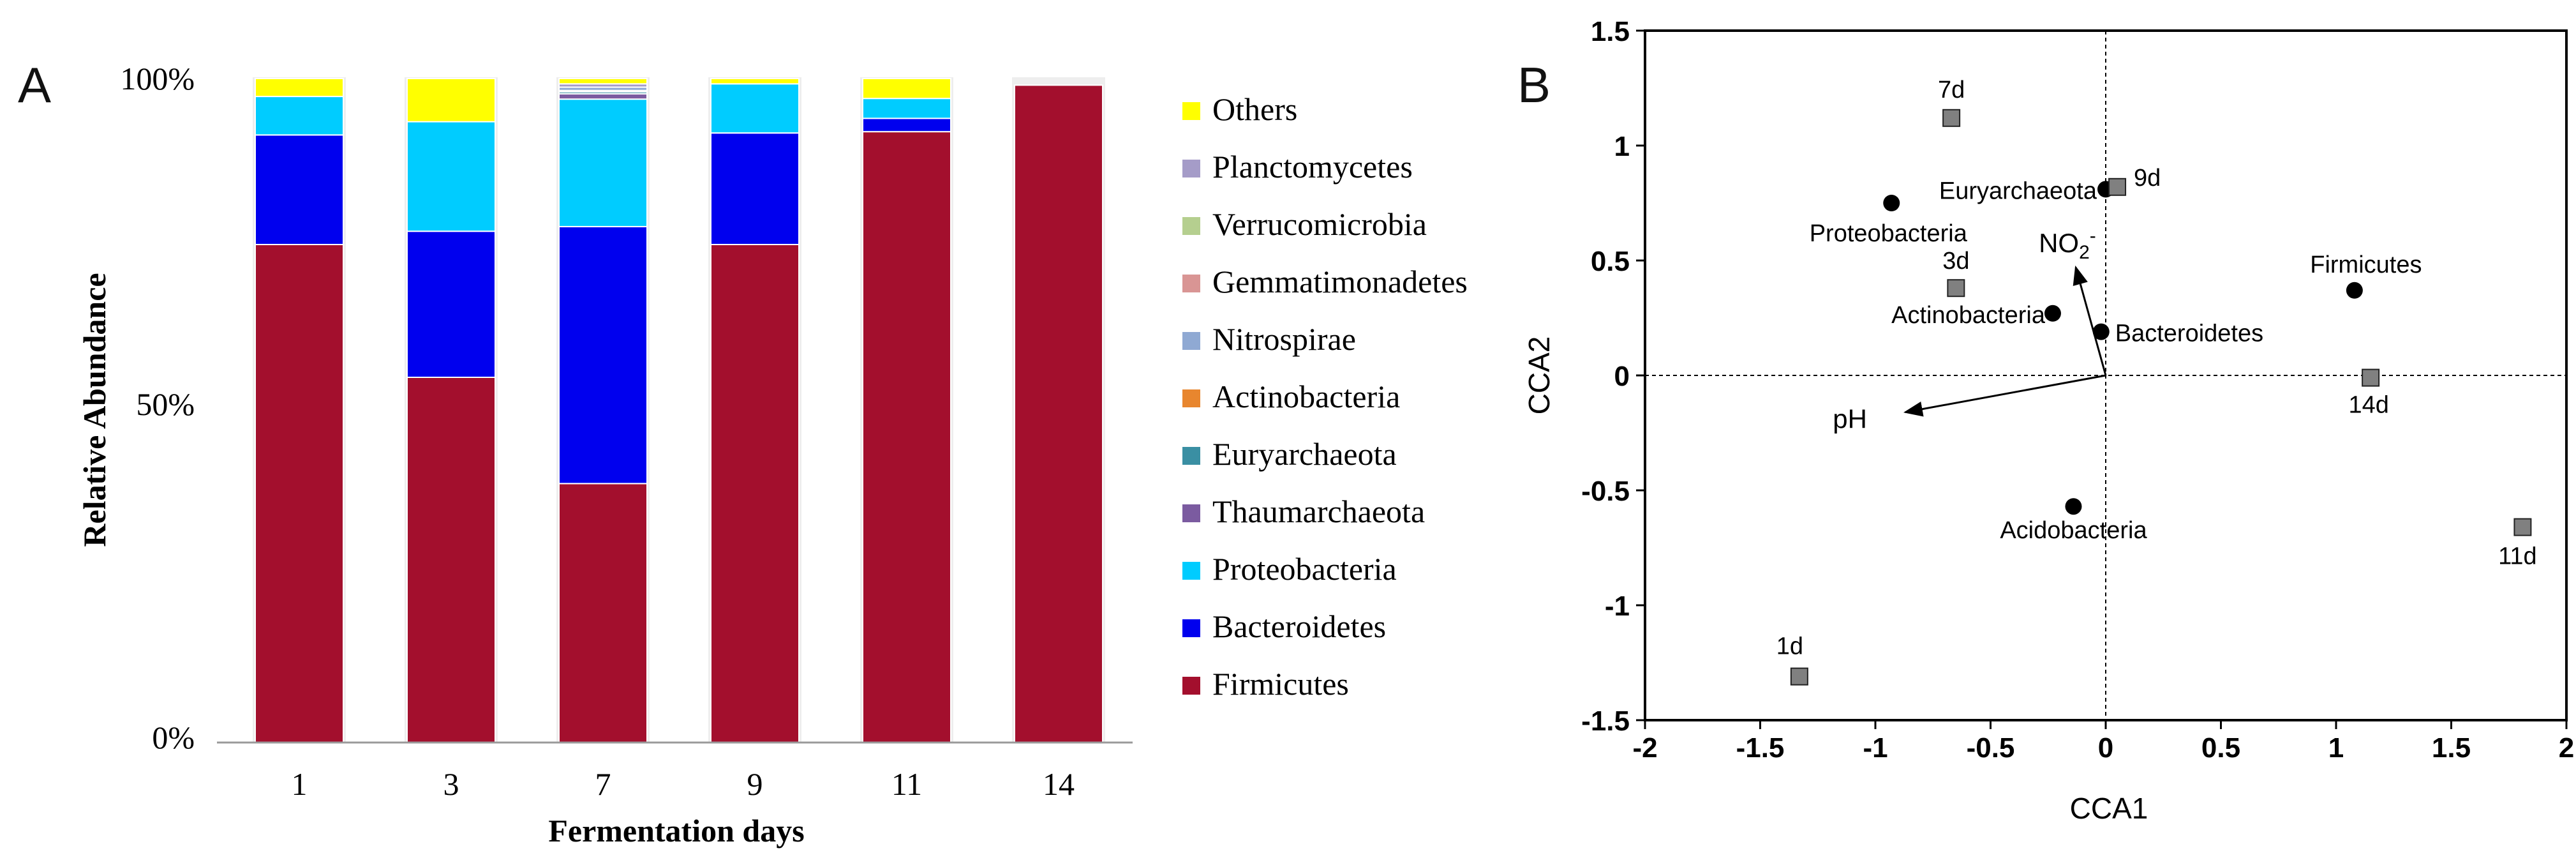 The width and height of the screenshot is (2576, 860). Describe the element at coordinates (2371, 377) in the screenshot. I see `sample-point-14d` at that location.